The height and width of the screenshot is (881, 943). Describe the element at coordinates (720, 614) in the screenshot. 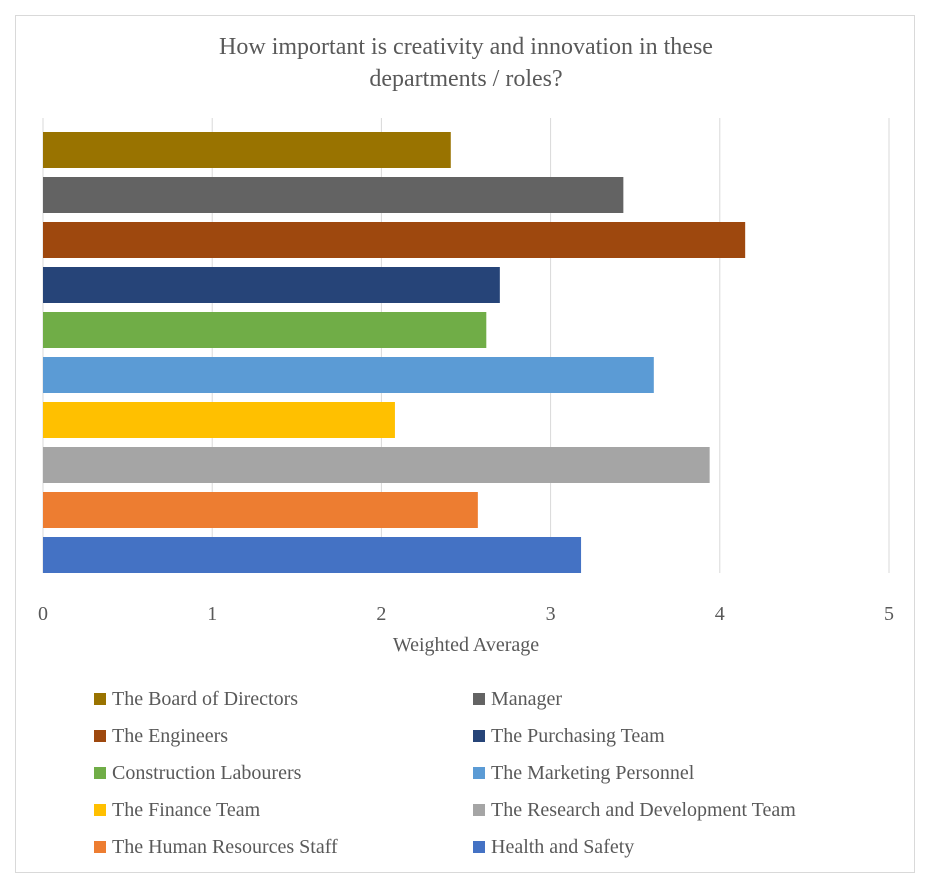

I see `x-tick-label: 4` at that location.